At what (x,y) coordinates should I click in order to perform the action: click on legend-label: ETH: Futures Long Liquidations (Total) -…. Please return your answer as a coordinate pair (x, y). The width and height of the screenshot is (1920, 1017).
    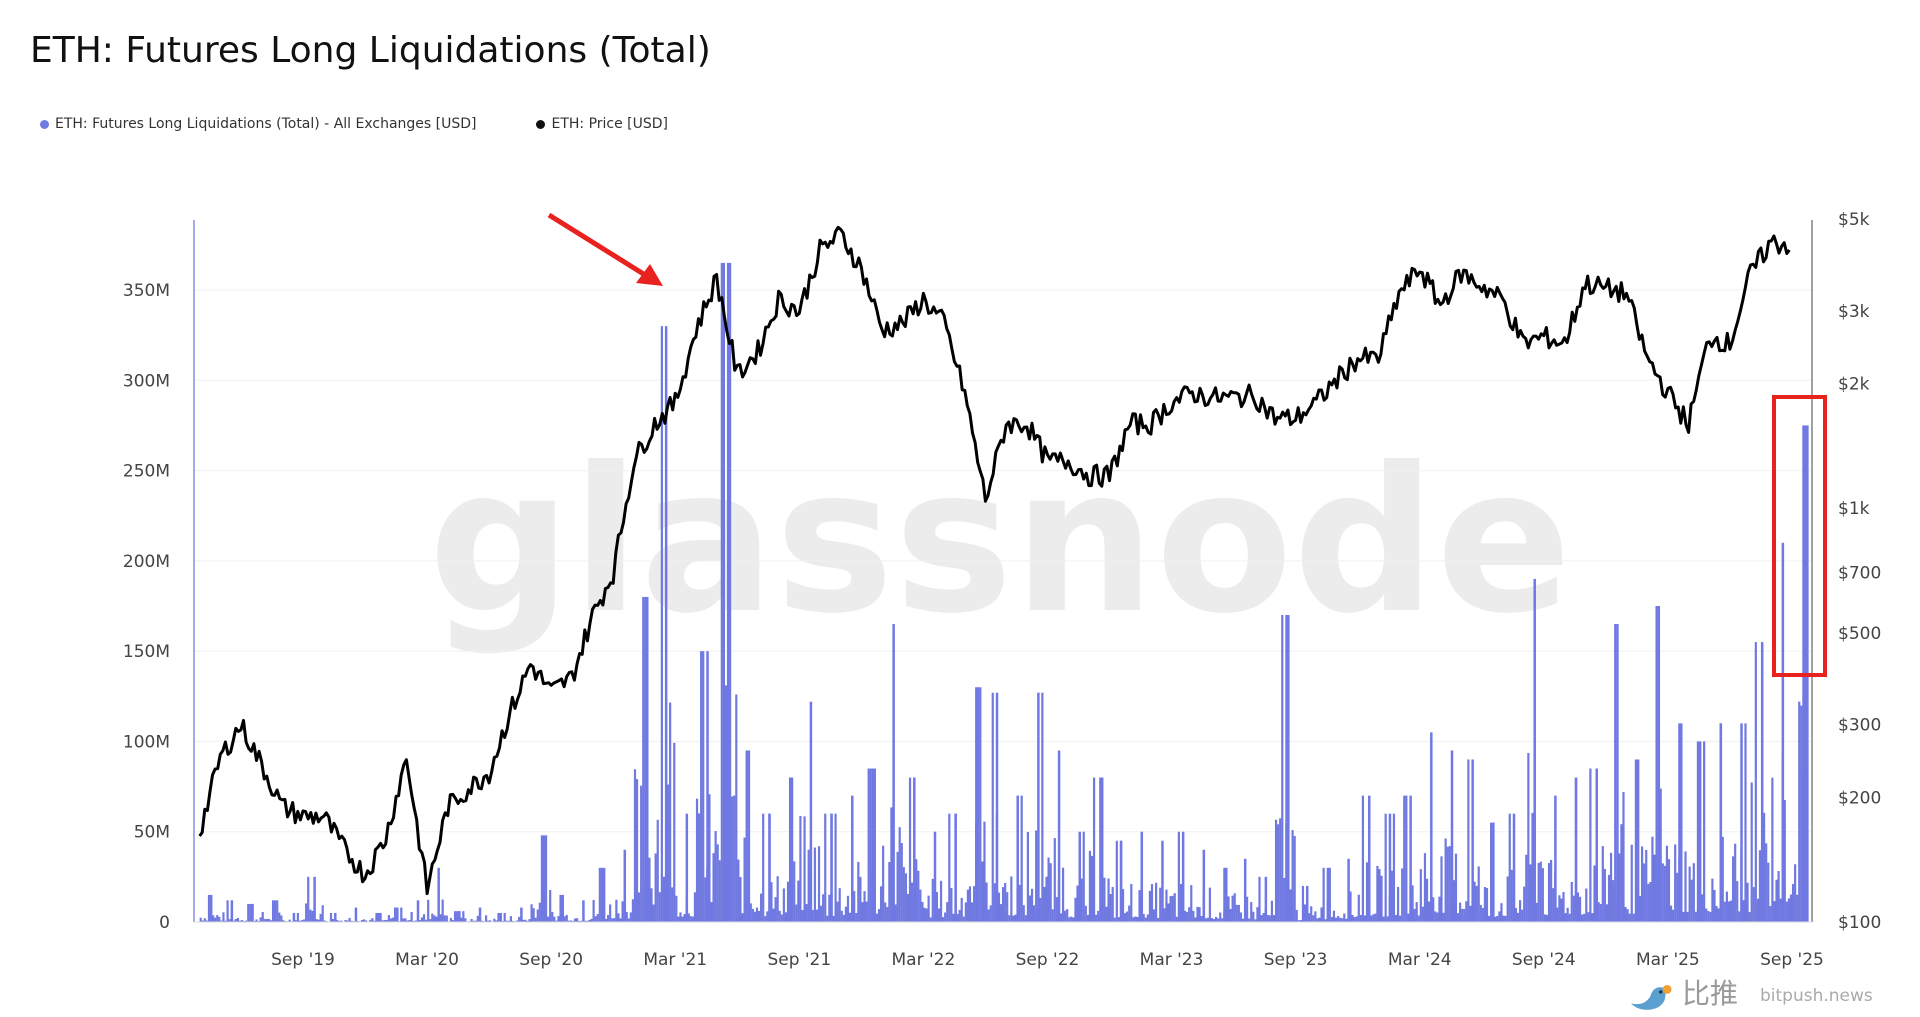
    Looking at the image, I should click on (266, 124).